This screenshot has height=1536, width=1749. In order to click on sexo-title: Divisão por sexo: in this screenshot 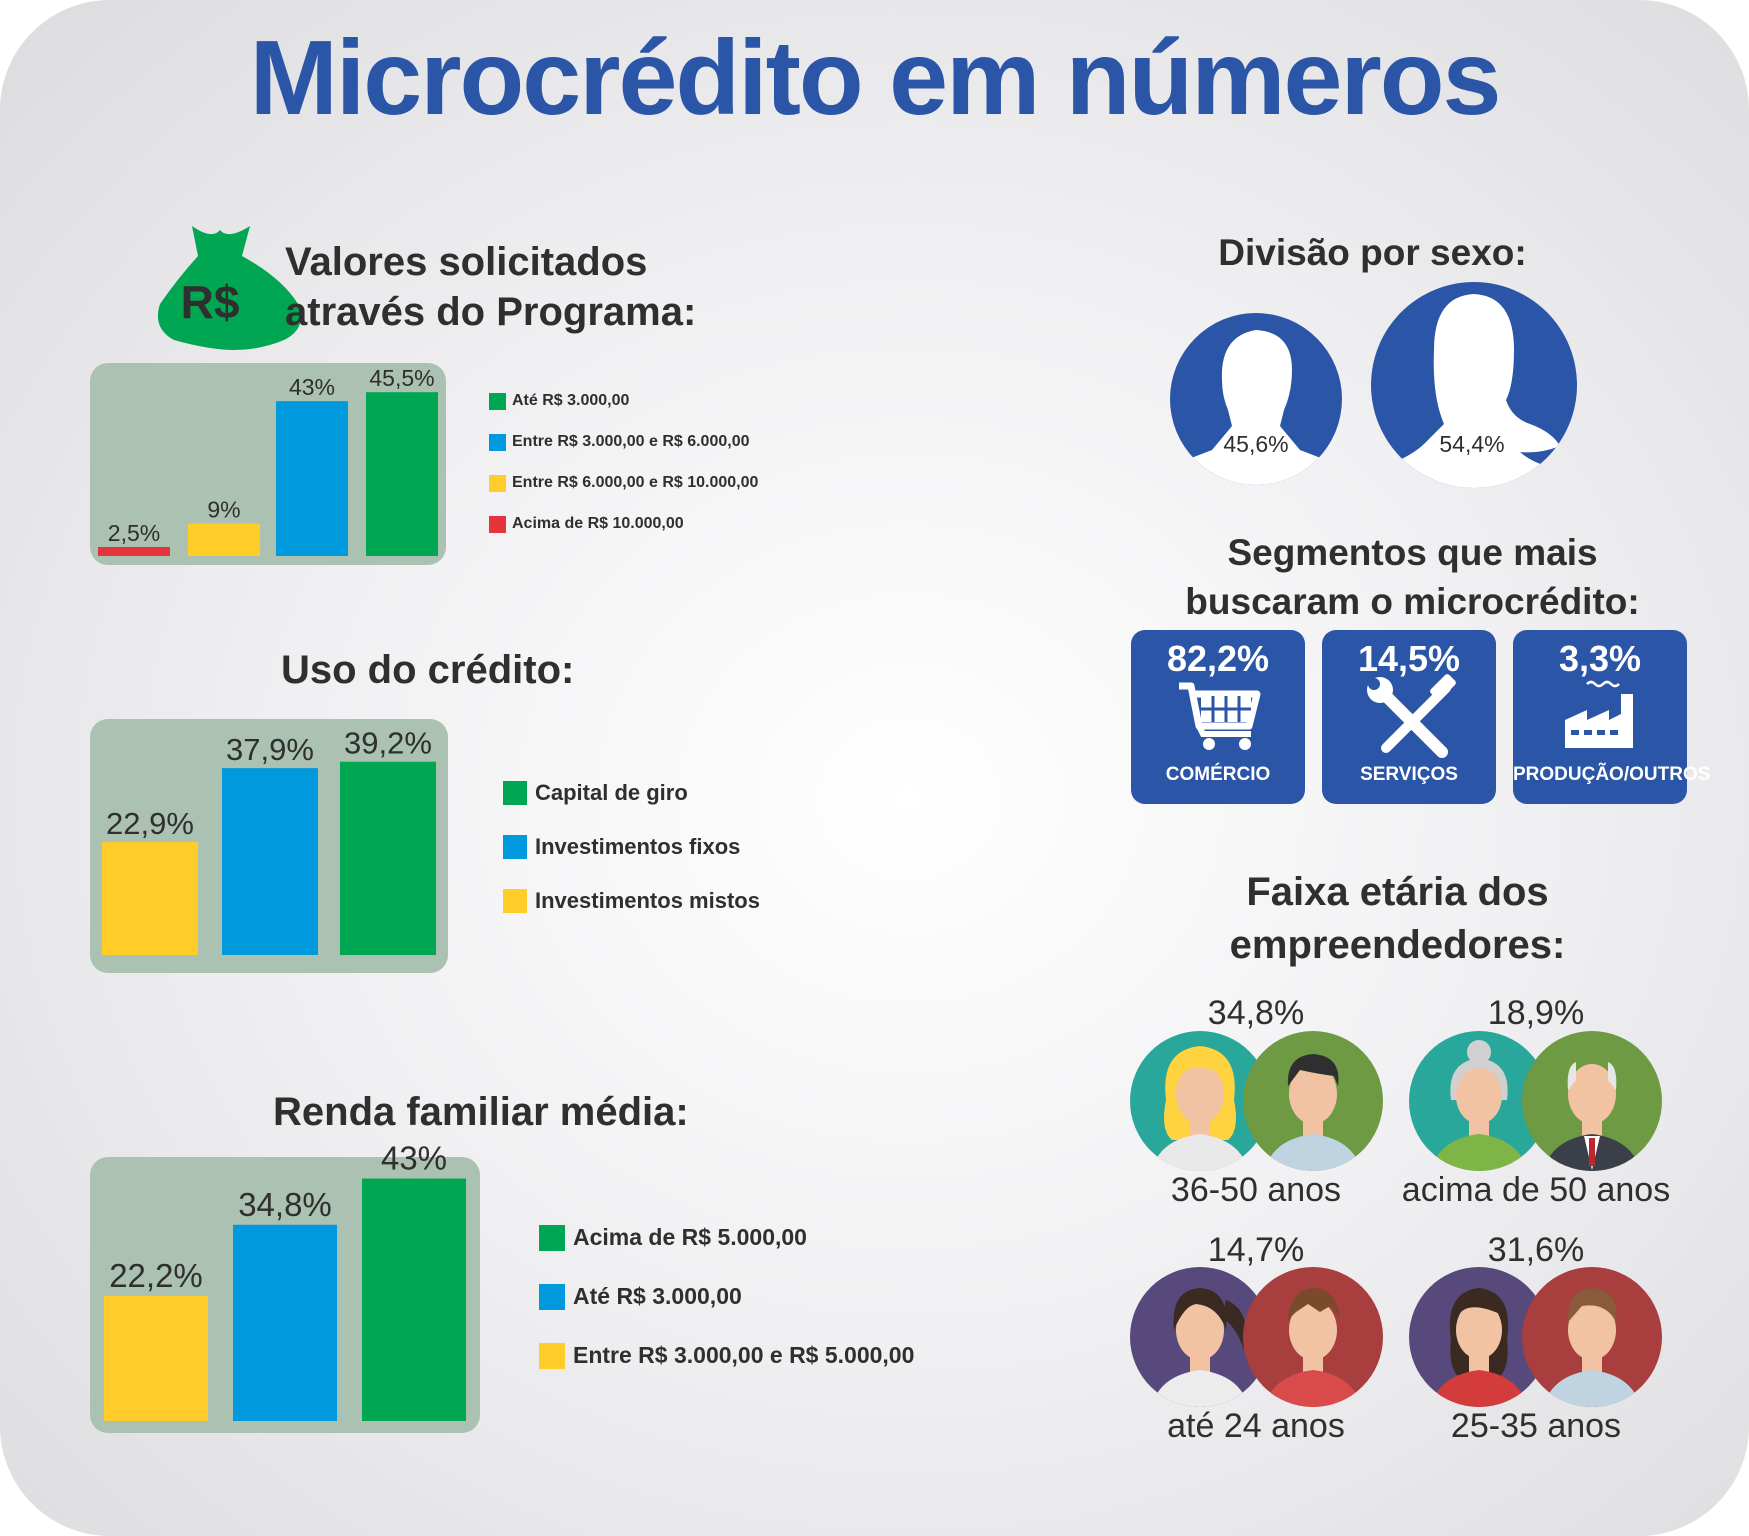, I will do `click(1372, 252)`.